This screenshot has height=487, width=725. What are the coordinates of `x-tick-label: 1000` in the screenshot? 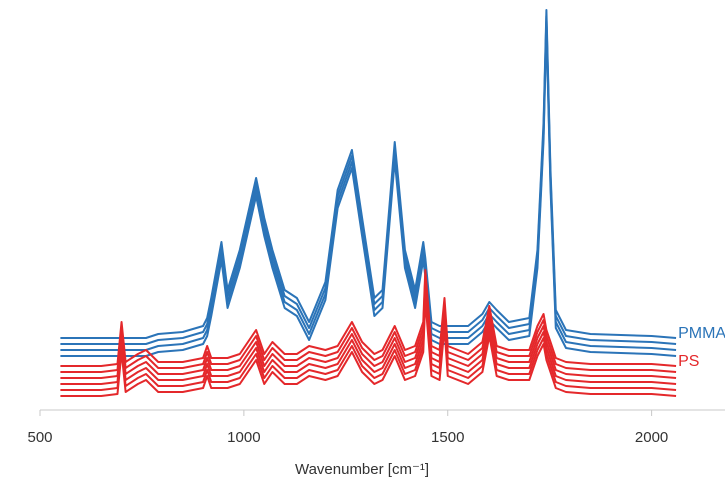 It's located at (243, 437).